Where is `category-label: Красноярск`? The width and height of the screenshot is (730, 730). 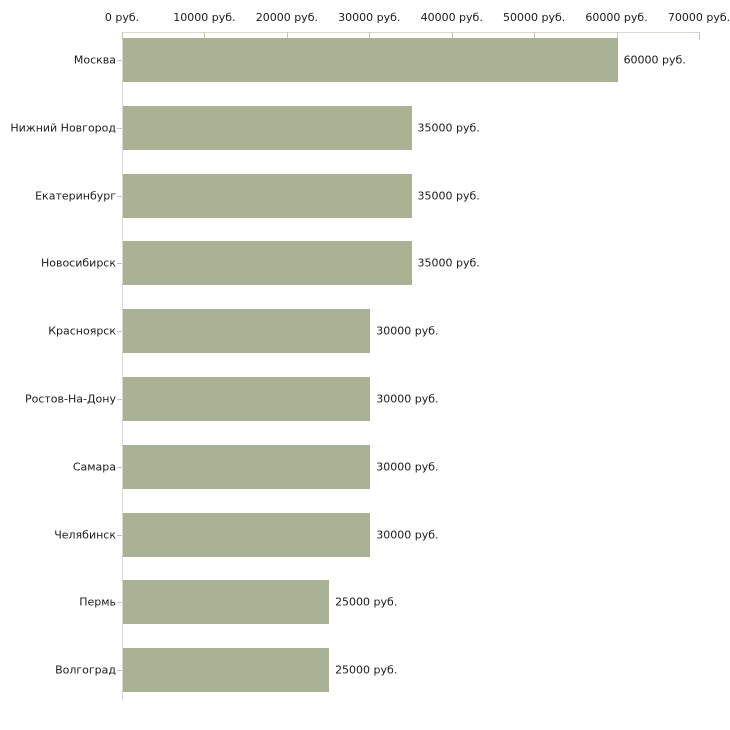
category-label: Красноярск is located at coordinates (82, 331).